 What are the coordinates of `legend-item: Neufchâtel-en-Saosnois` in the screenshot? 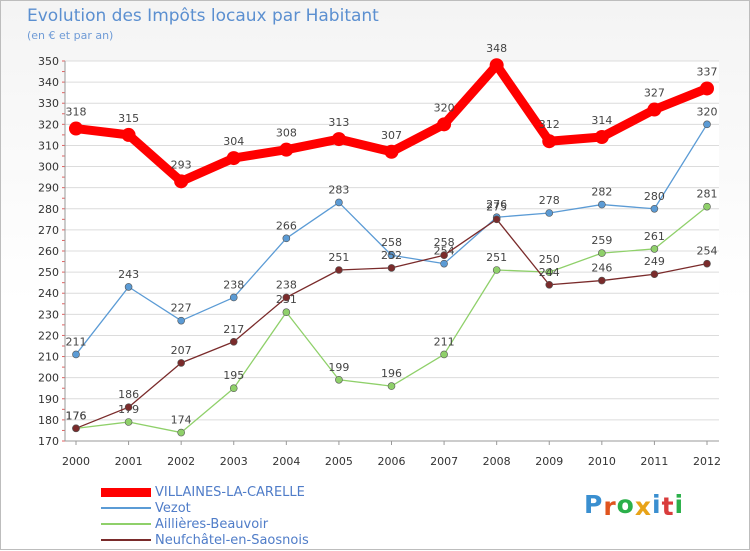 It's located at (205, 540).